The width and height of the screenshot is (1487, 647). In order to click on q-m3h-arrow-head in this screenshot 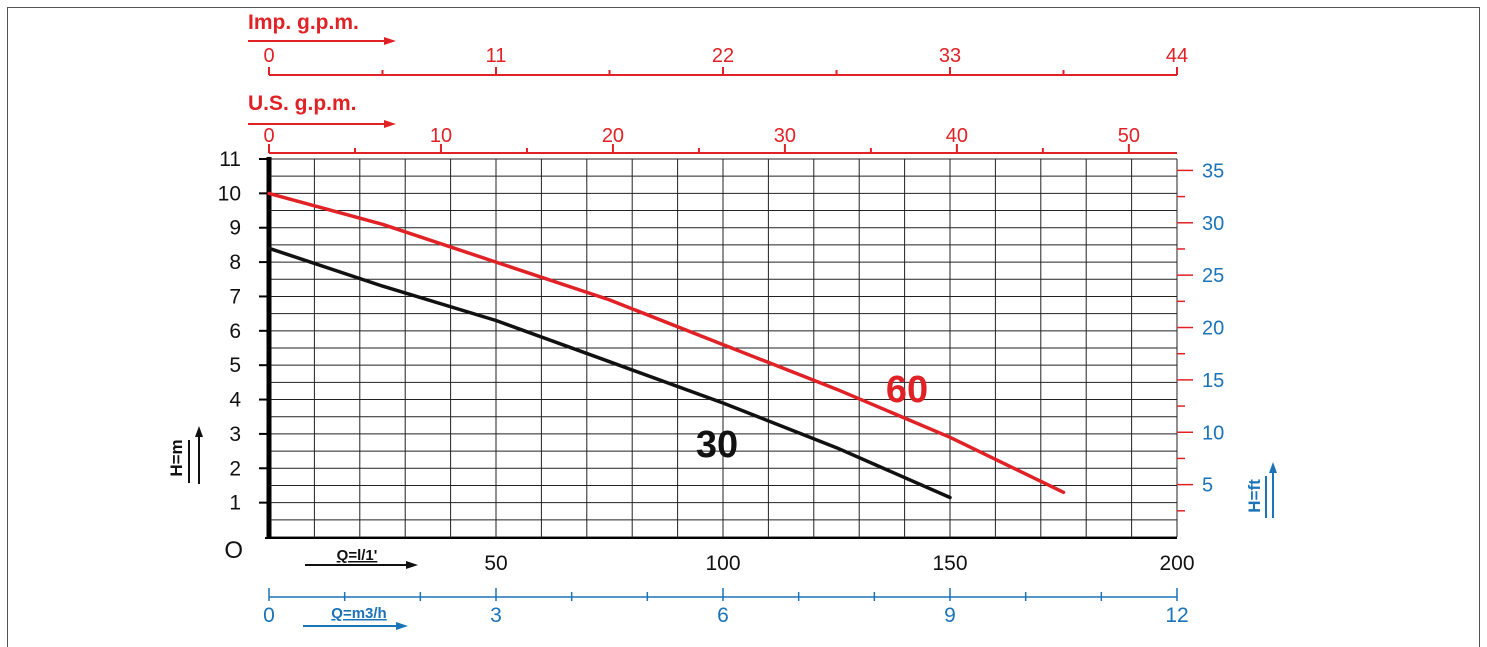, I will do `click(402, 626)`.